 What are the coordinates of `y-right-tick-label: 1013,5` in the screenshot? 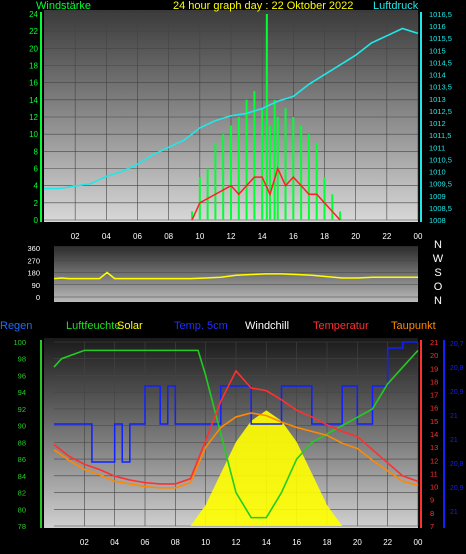 It's located at (440, 87).